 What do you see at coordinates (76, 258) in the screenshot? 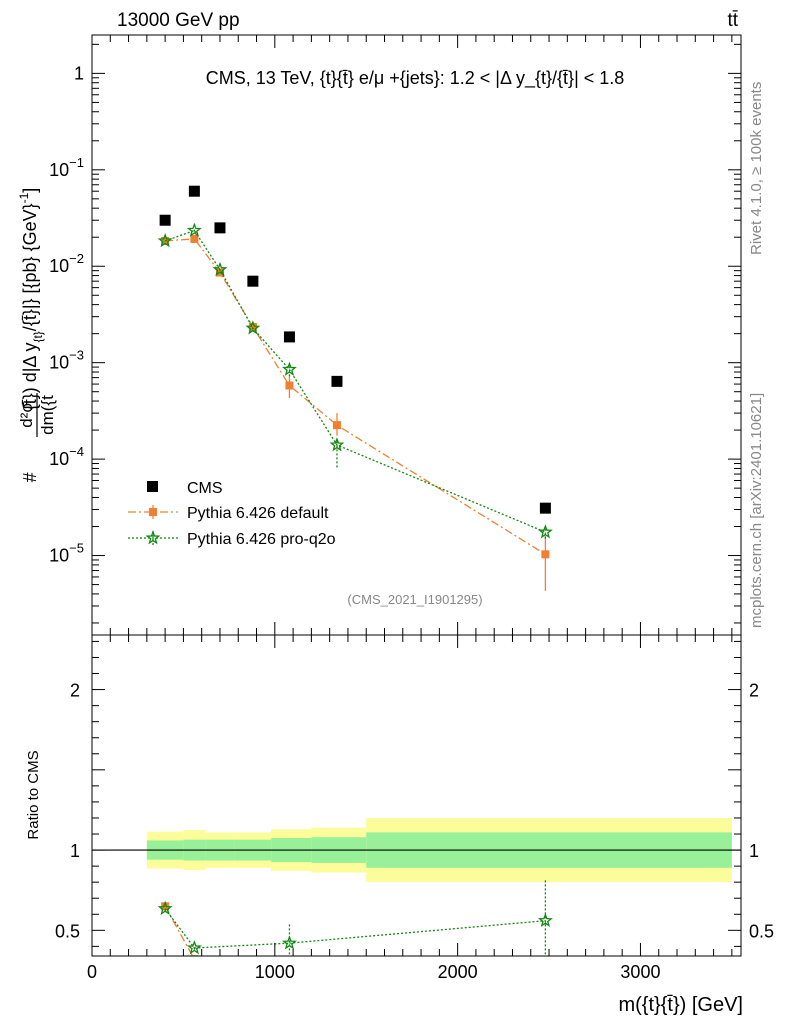
I see `main-ytick-label-exp-2: −2` at bounding box center [76, 258].